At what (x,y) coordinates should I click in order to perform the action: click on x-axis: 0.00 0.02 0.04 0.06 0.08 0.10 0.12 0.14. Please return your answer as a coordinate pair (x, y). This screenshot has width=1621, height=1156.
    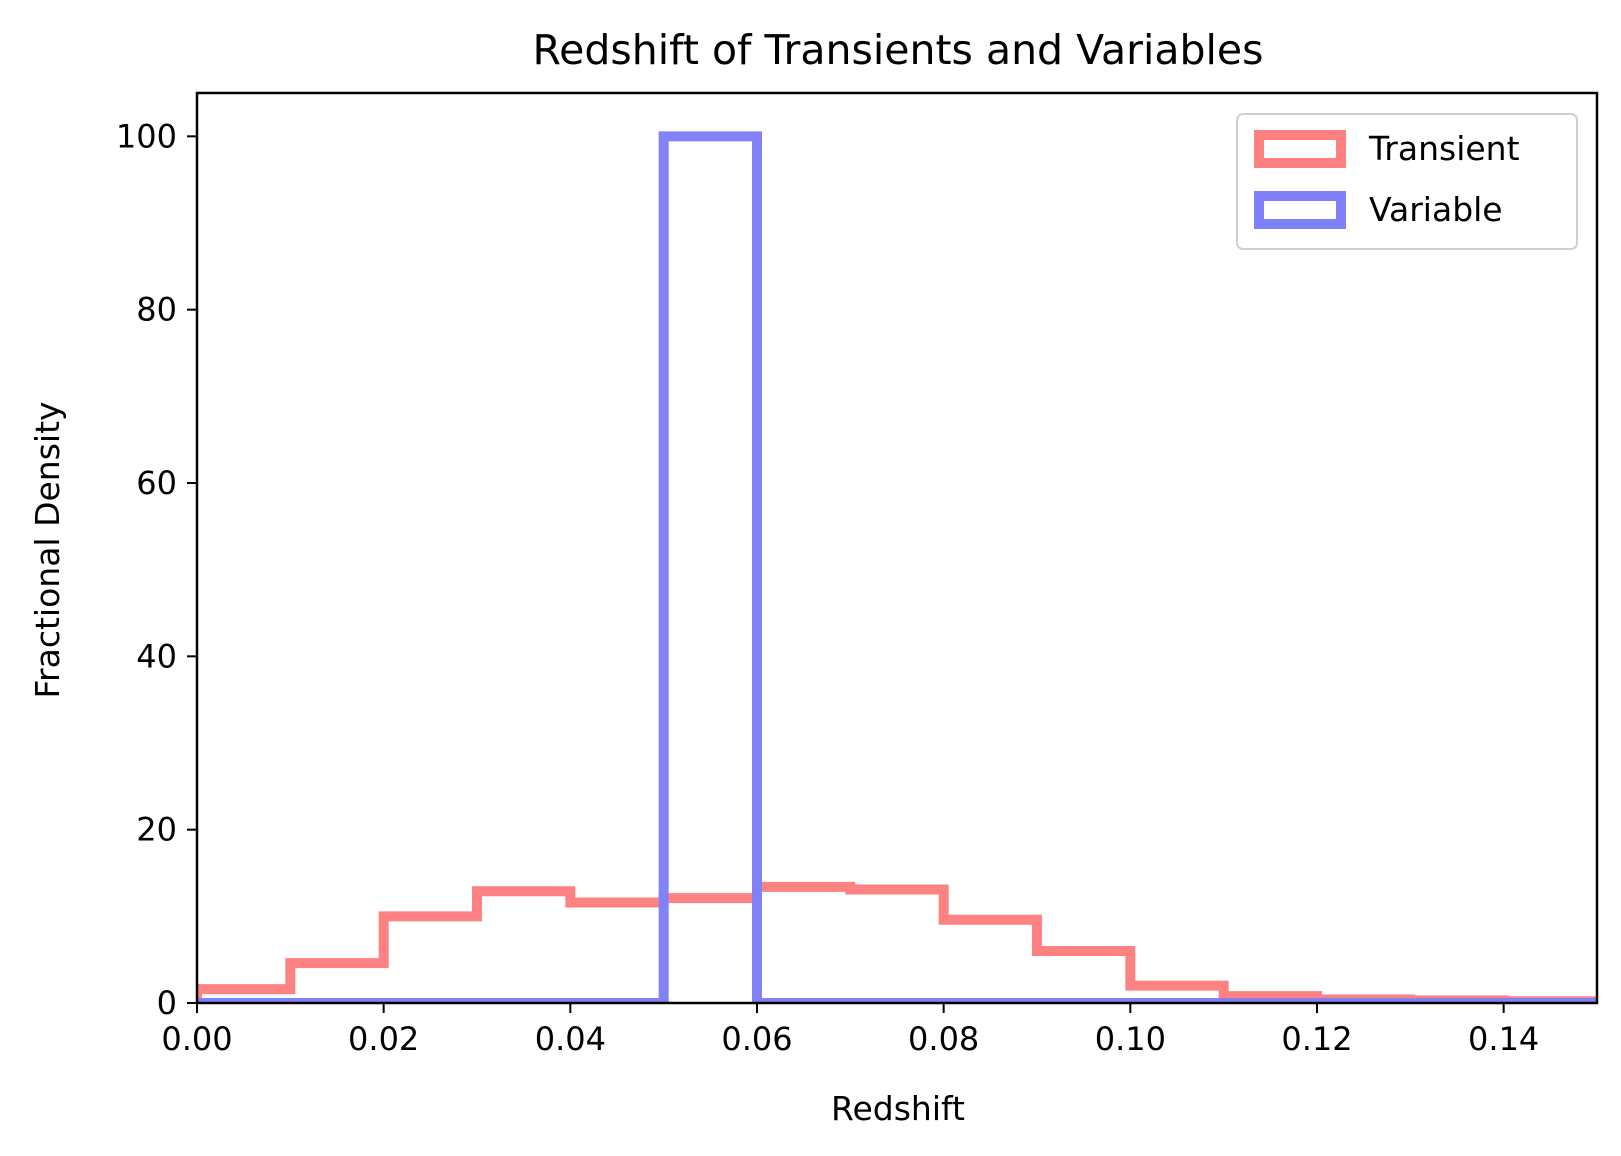
    Looking at the image, I should click on (850, 1030).